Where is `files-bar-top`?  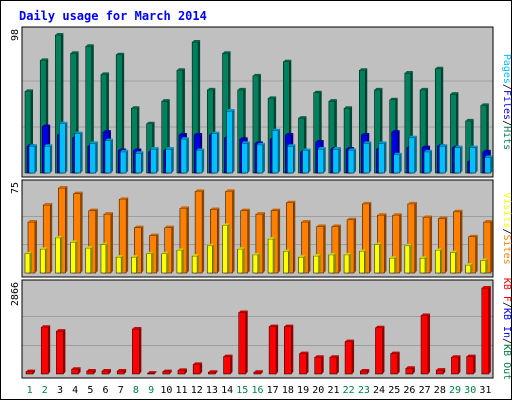
files-bar-top is located at coordinates (198, 133).